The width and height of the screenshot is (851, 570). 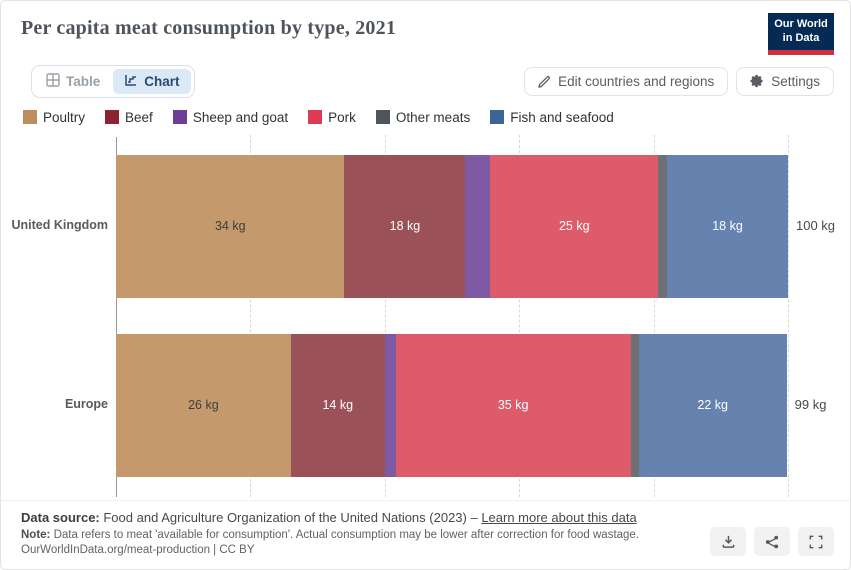 What do you see at coordinates (795, 81) in the screenshot?
I see `settings-label: Settings` at bounding box center [795, 81].